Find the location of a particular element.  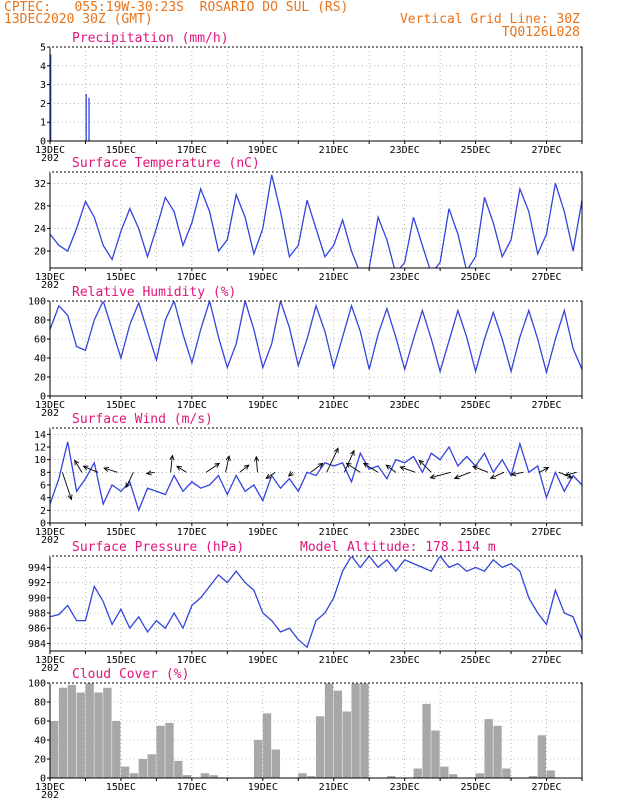

wind-y-tick-label: 14 is located at coordinates (40, 435).